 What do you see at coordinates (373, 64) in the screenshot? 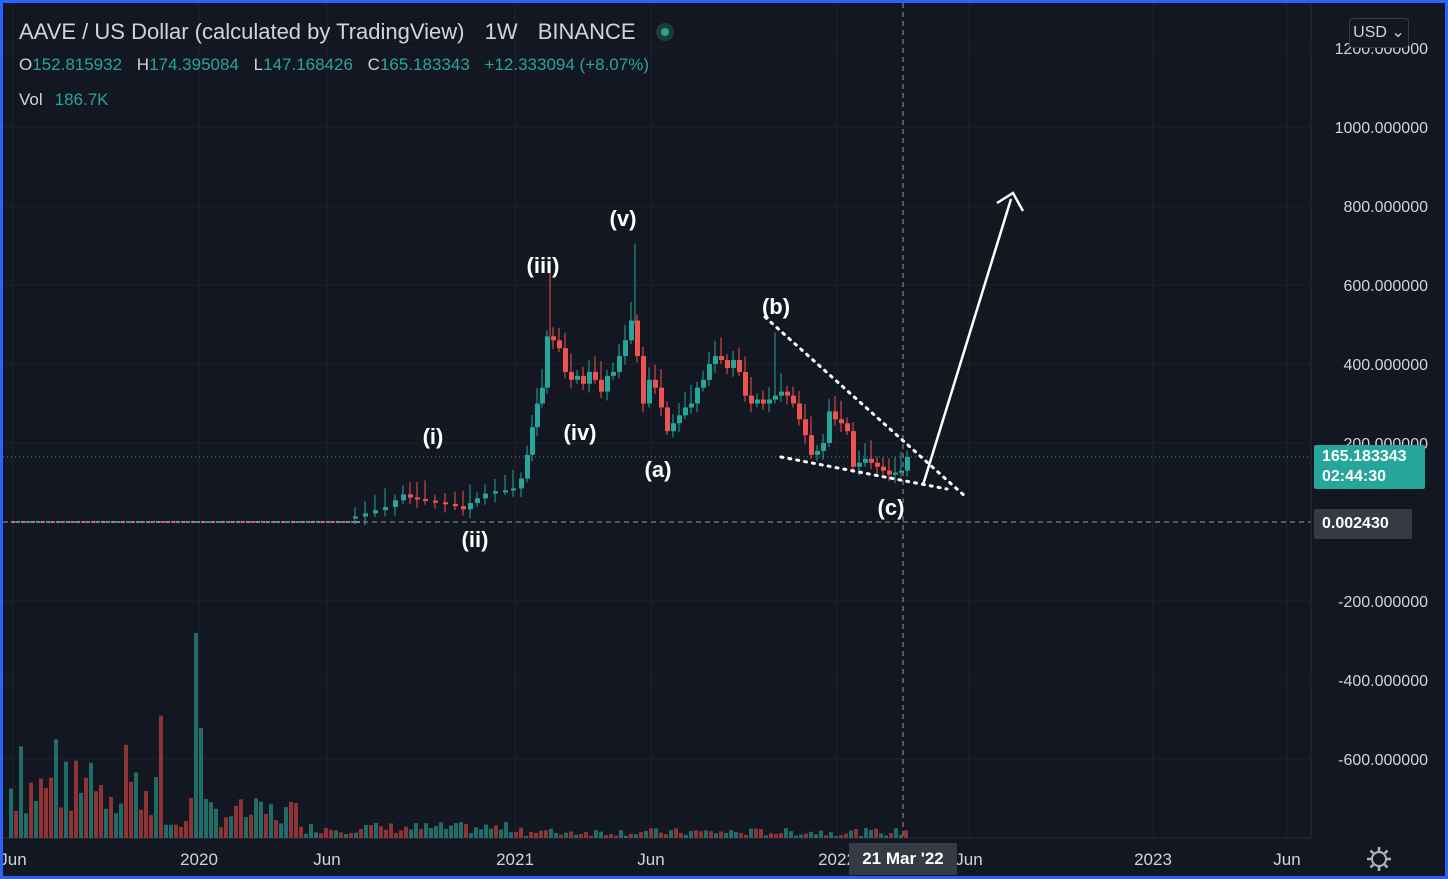
I see `close-key: C` at bounding box center [373, 64].